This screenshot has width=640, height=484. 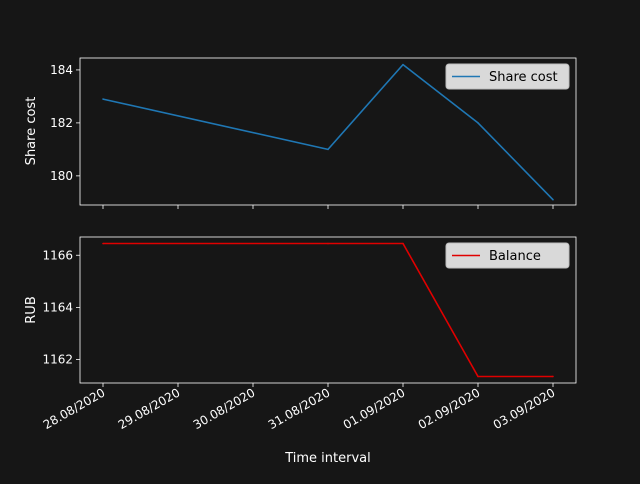 What do you see at coordinates (523, 77) in the screenshot?
I see `legend-label: Share cost` at bounding box center [523, 77].